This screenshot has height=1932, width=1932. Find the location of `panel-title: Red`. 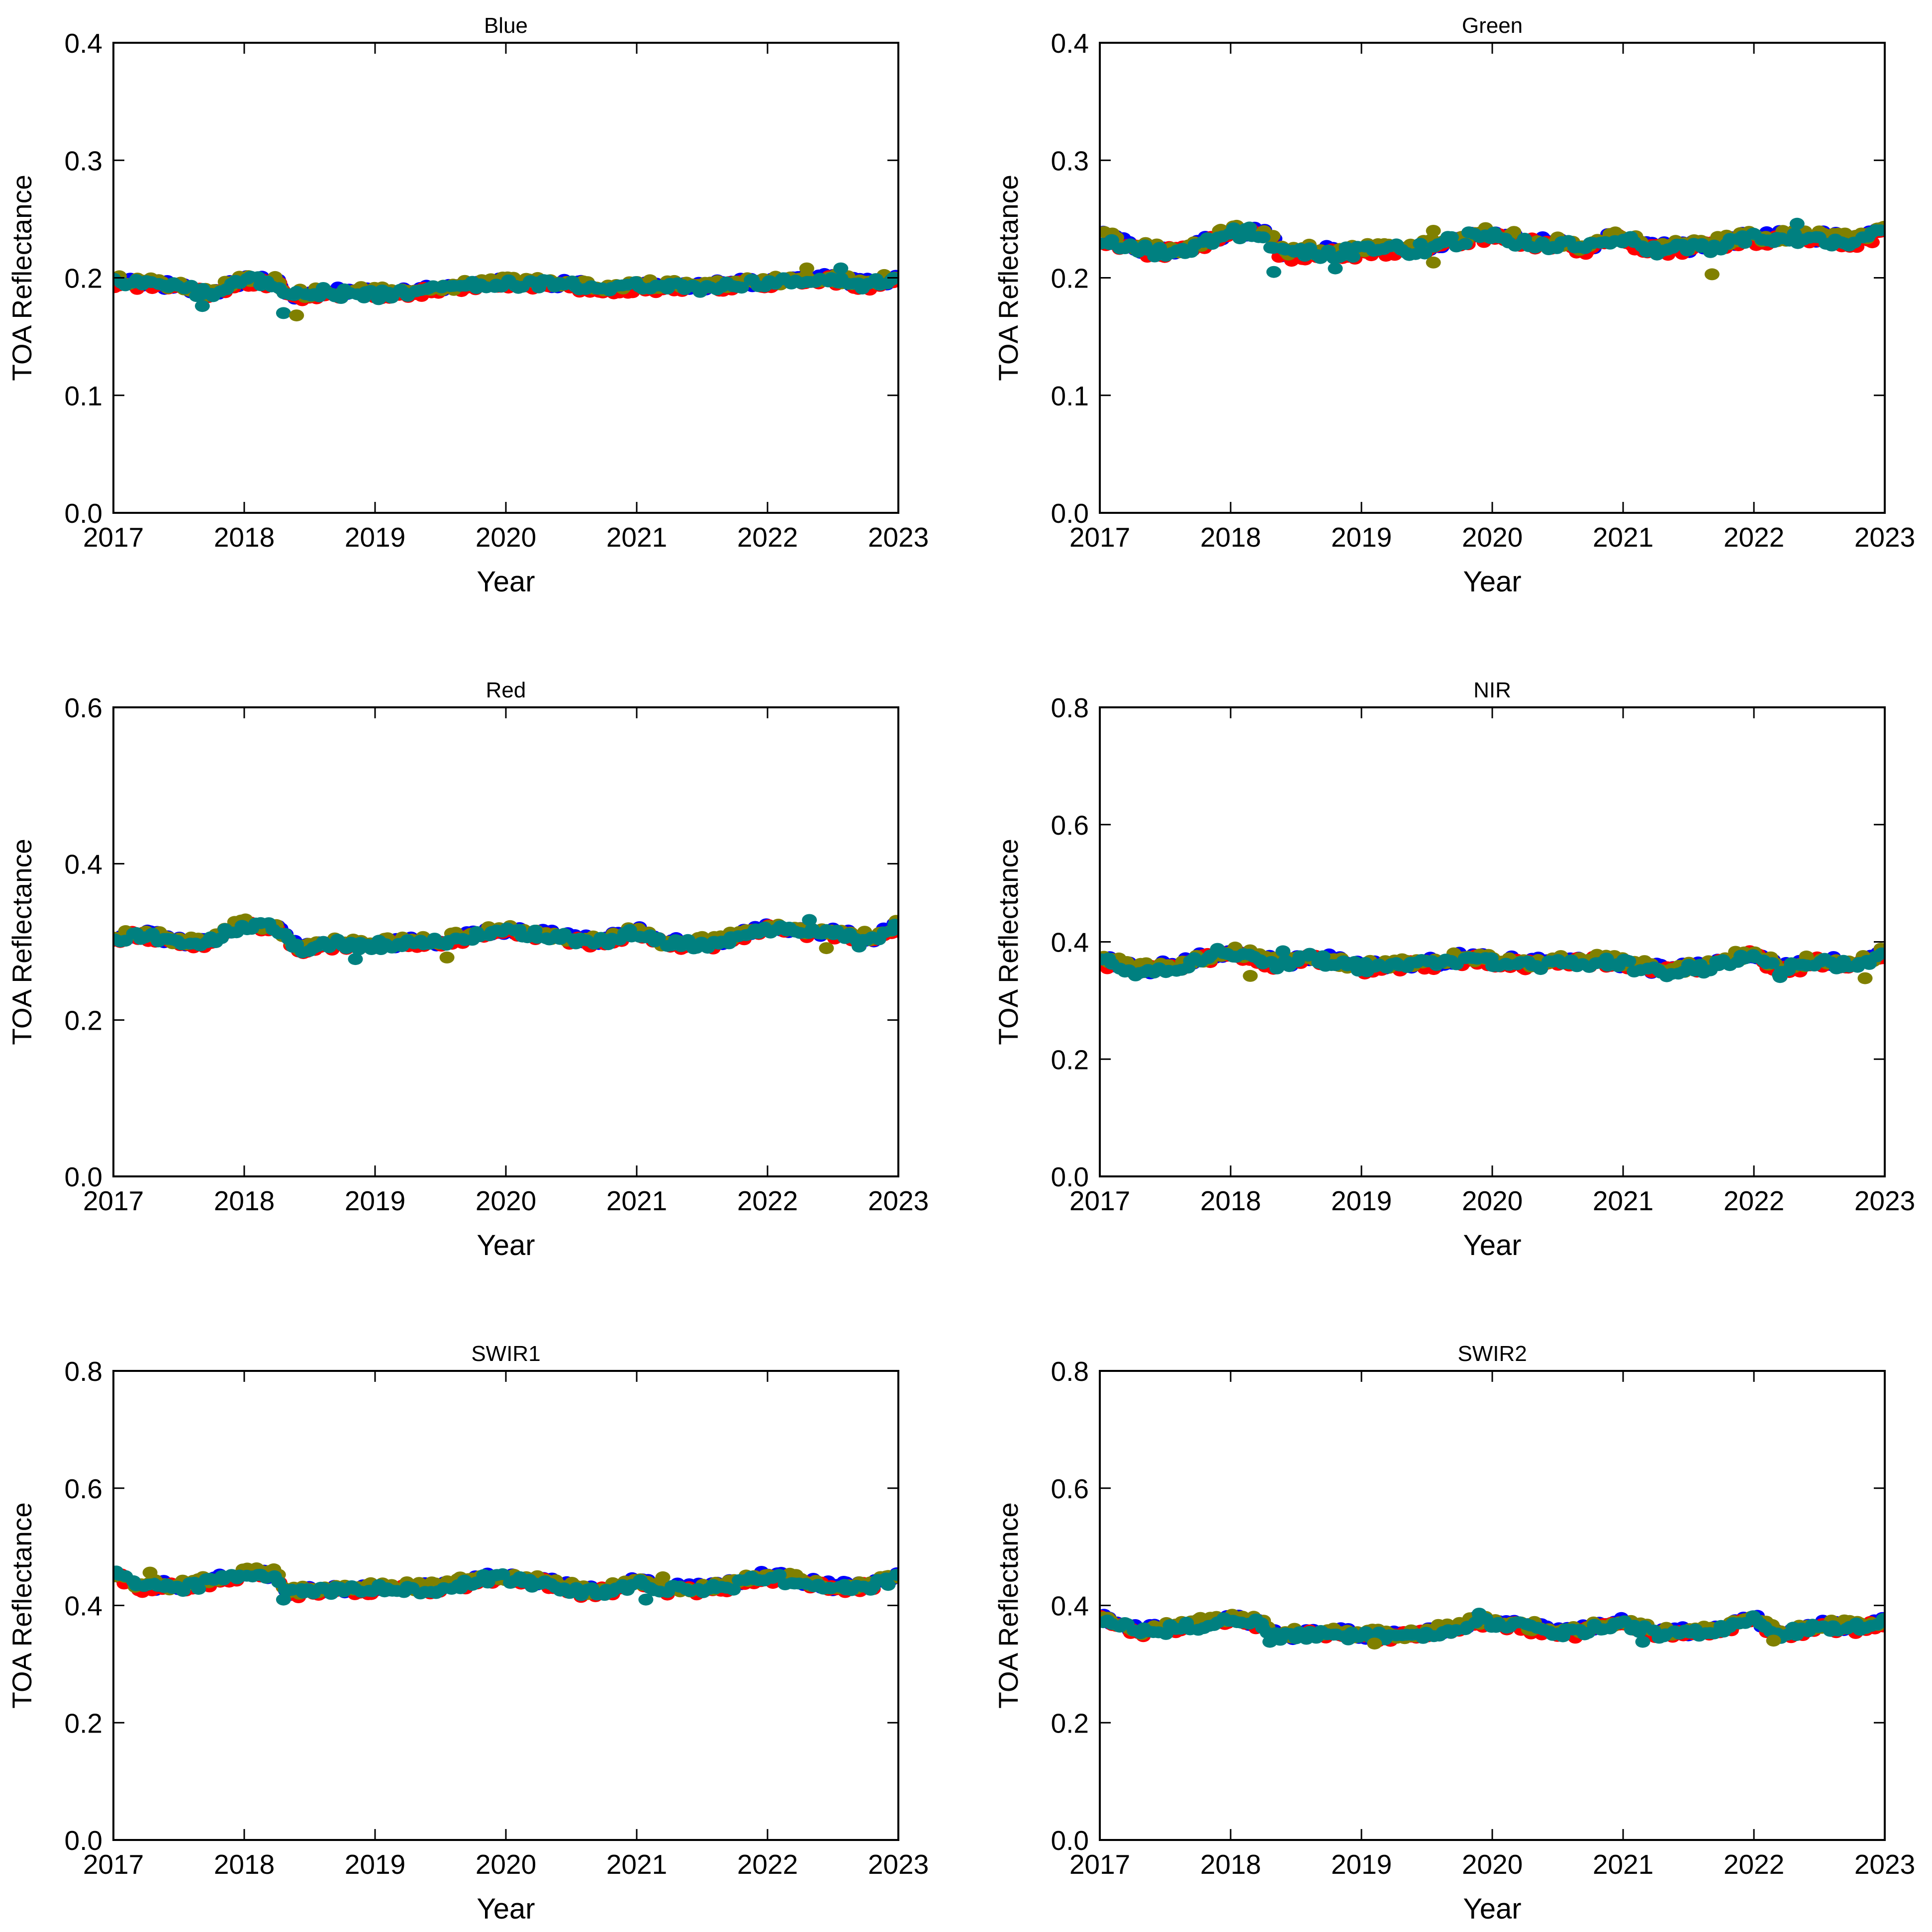

panel-title: Red is located at coordinates (506, 690).